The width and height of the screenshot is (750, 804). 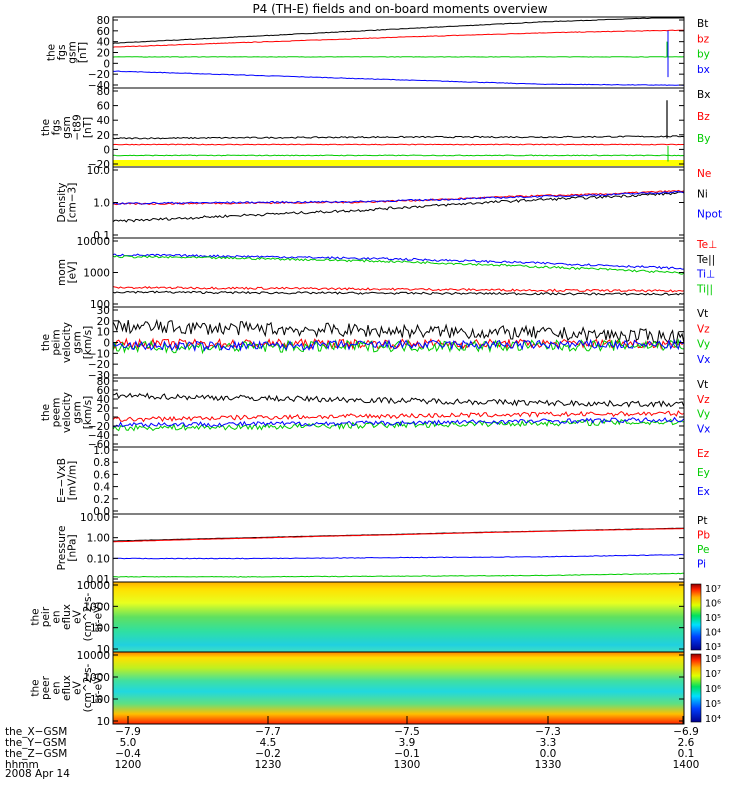 What do you see at coordinates (101, 500) in the screenshot?
I see `y-tick-label: 0.2` at bounding box center [101, 500].